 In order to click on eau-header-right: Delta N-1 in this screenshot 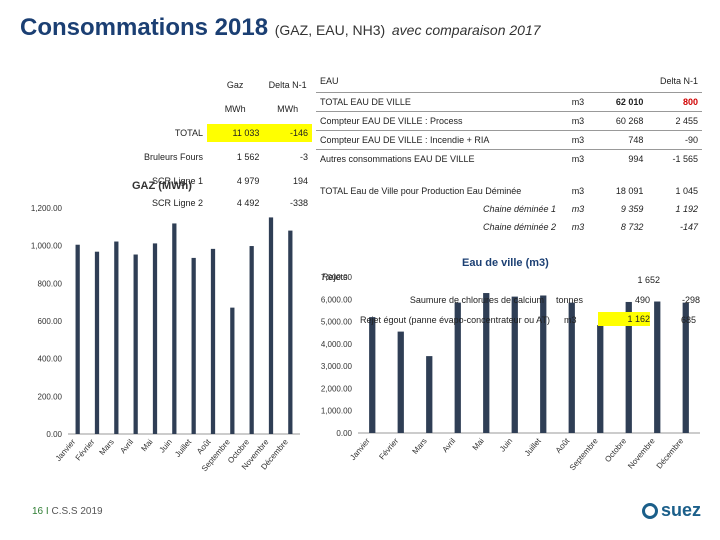, I will do `click(678, 80)`.